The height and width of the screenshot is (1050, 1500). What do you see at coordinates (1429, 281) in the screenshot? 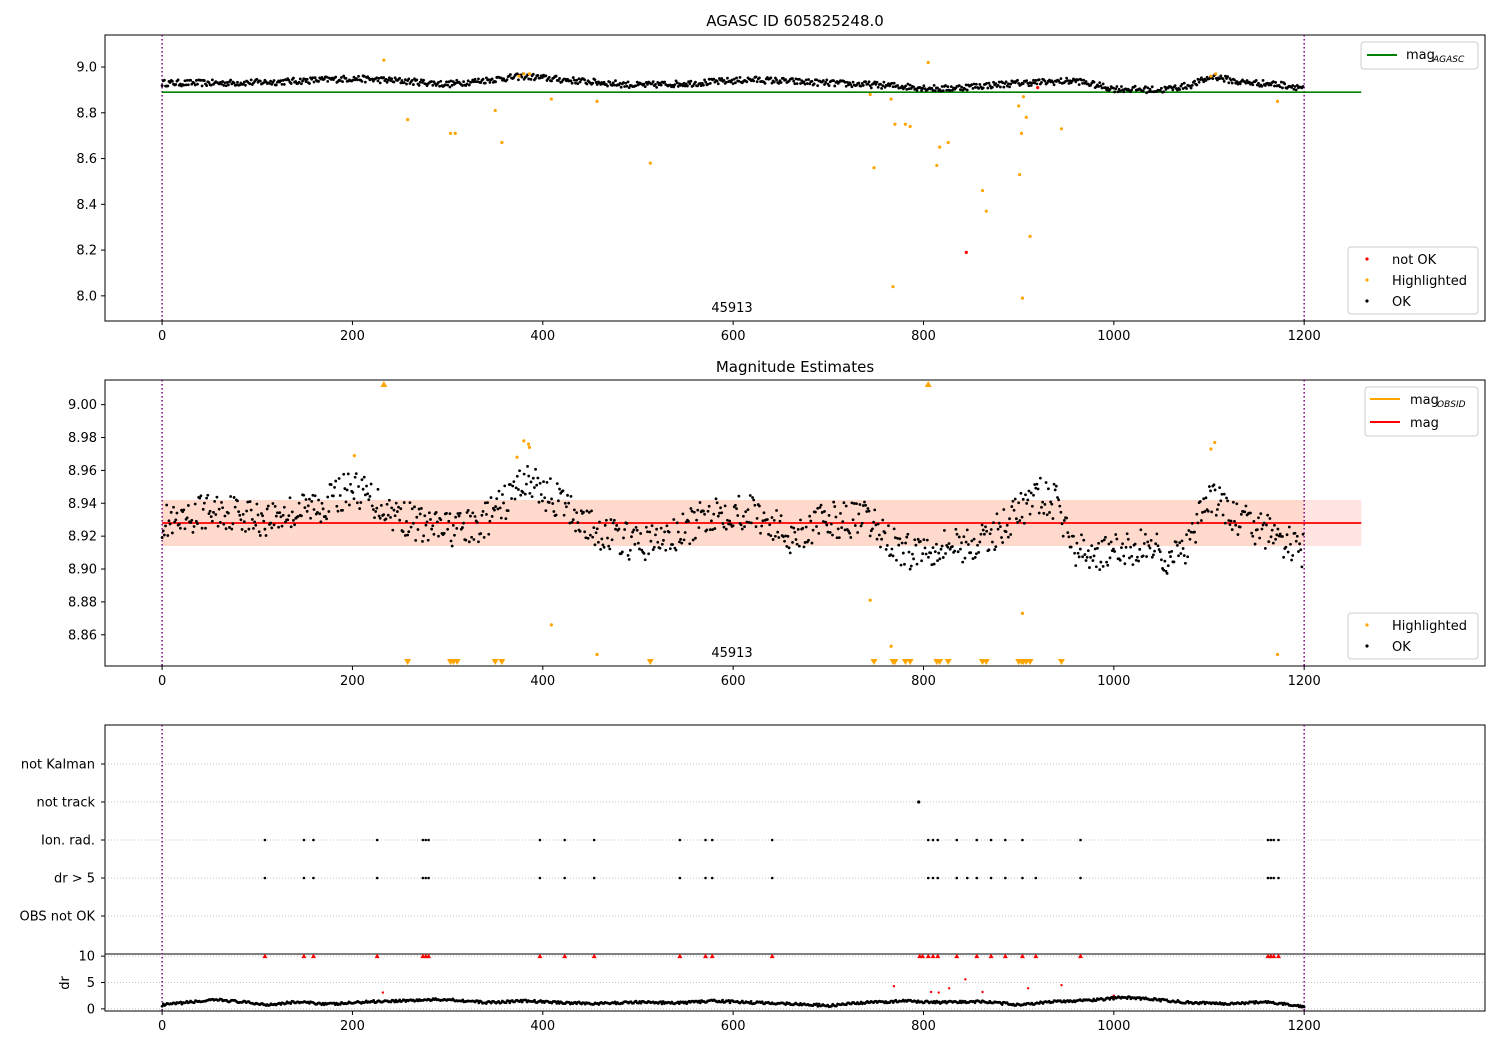
I see `legend-highlighted: Highlighted` at bounding box center [1429, 281].